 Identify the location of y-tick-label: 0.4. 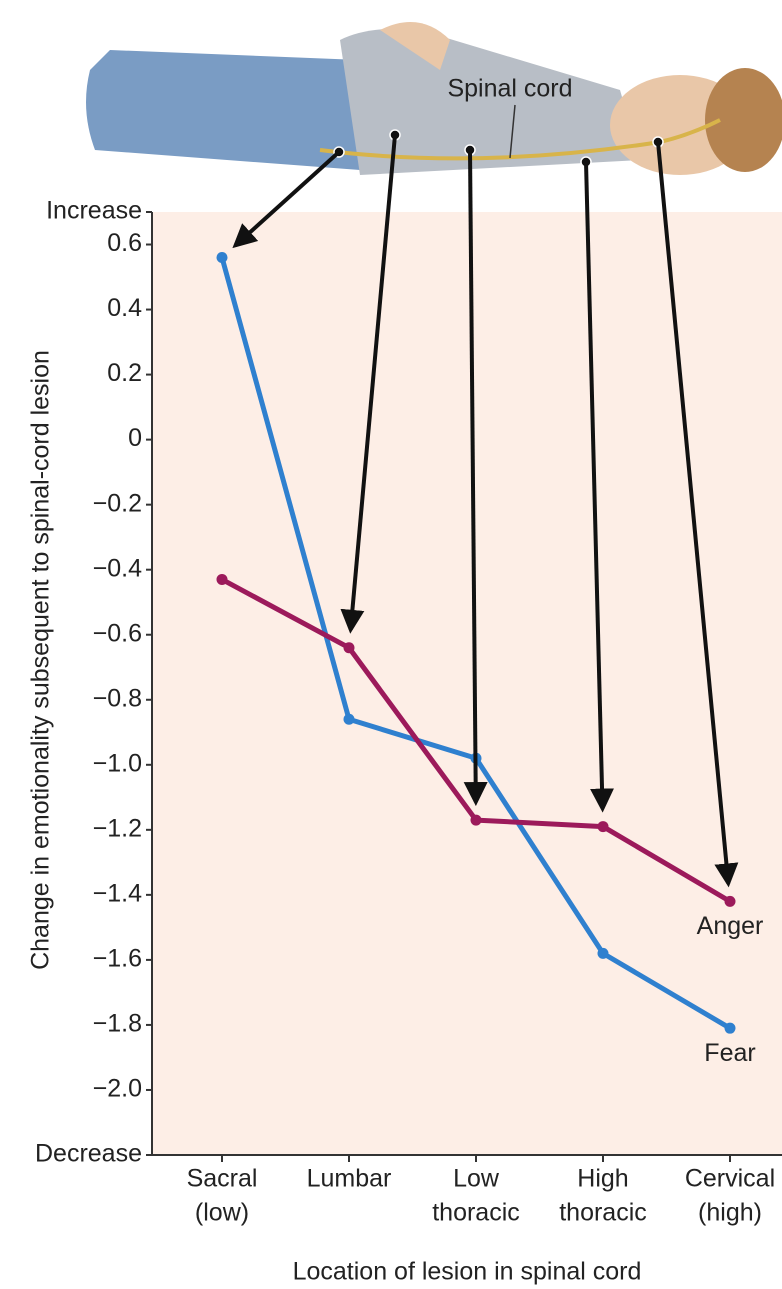
(124, 308).